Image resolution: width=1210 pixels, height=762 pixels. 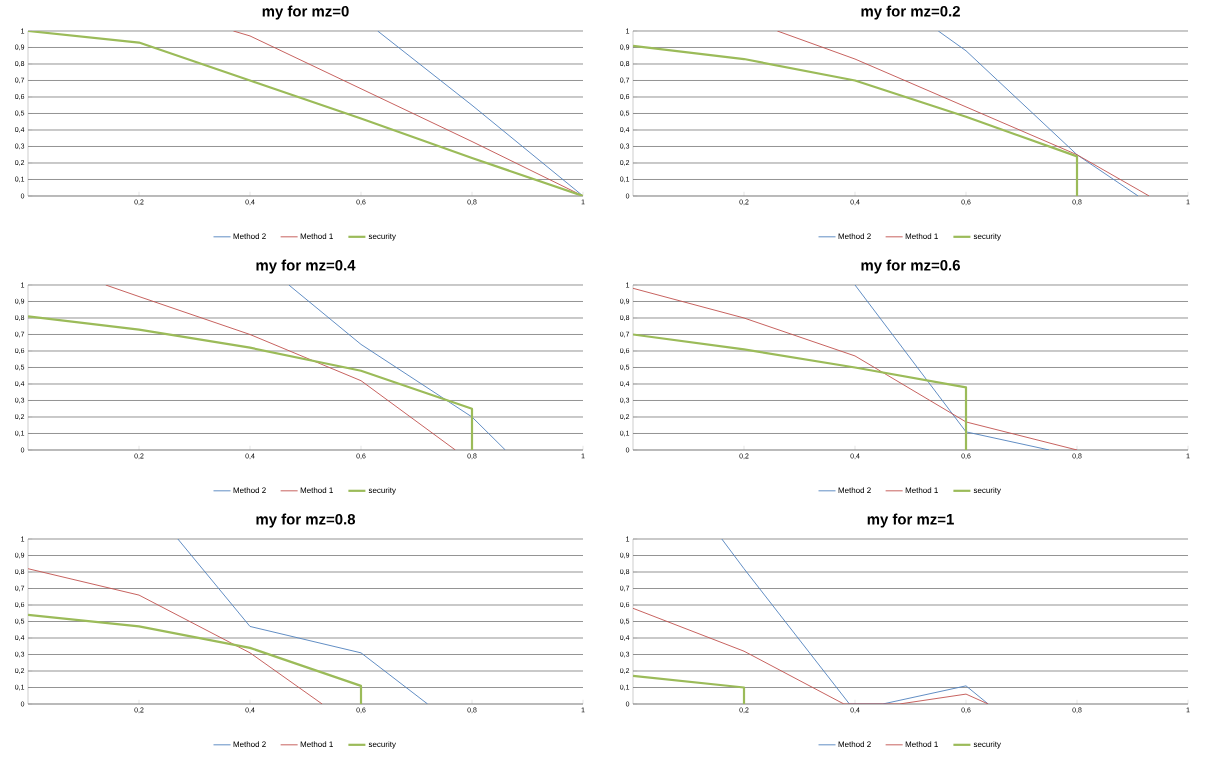 What do you see at coordinates (305, 12) in the screenshot?
I see `chart-title: my for mz=0` at bounding box center [305, 12].